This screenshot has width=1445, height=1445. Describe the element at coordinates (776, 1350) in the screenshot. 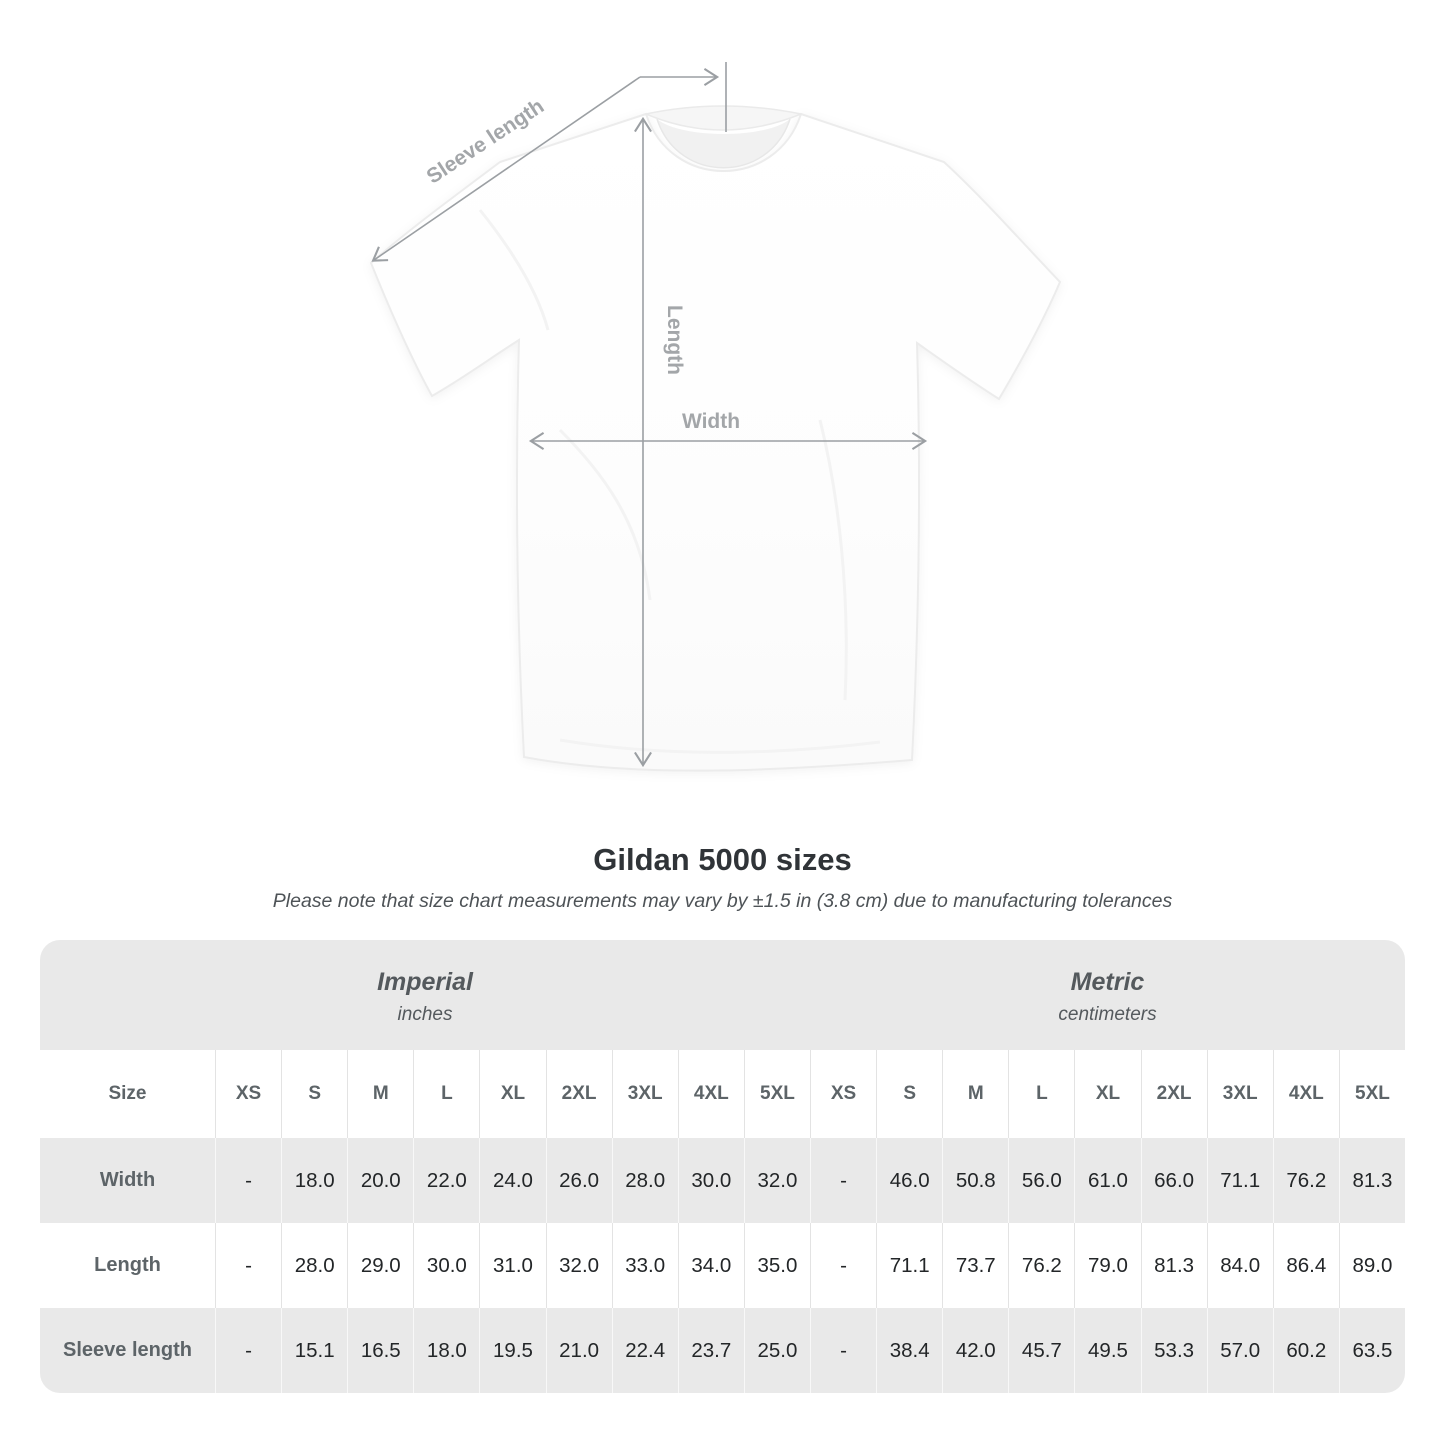

I see `value-cell: 25.0` at that location.